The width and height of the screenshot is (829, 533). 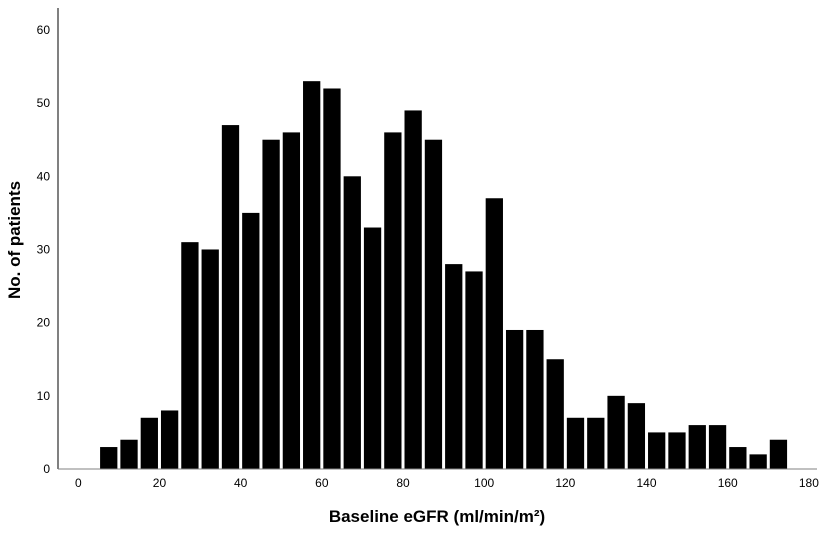 What do you see at coordinates (241, 483) in the screenshot?
I see `x-tick-label: 40` at bounding box center [241, 483].